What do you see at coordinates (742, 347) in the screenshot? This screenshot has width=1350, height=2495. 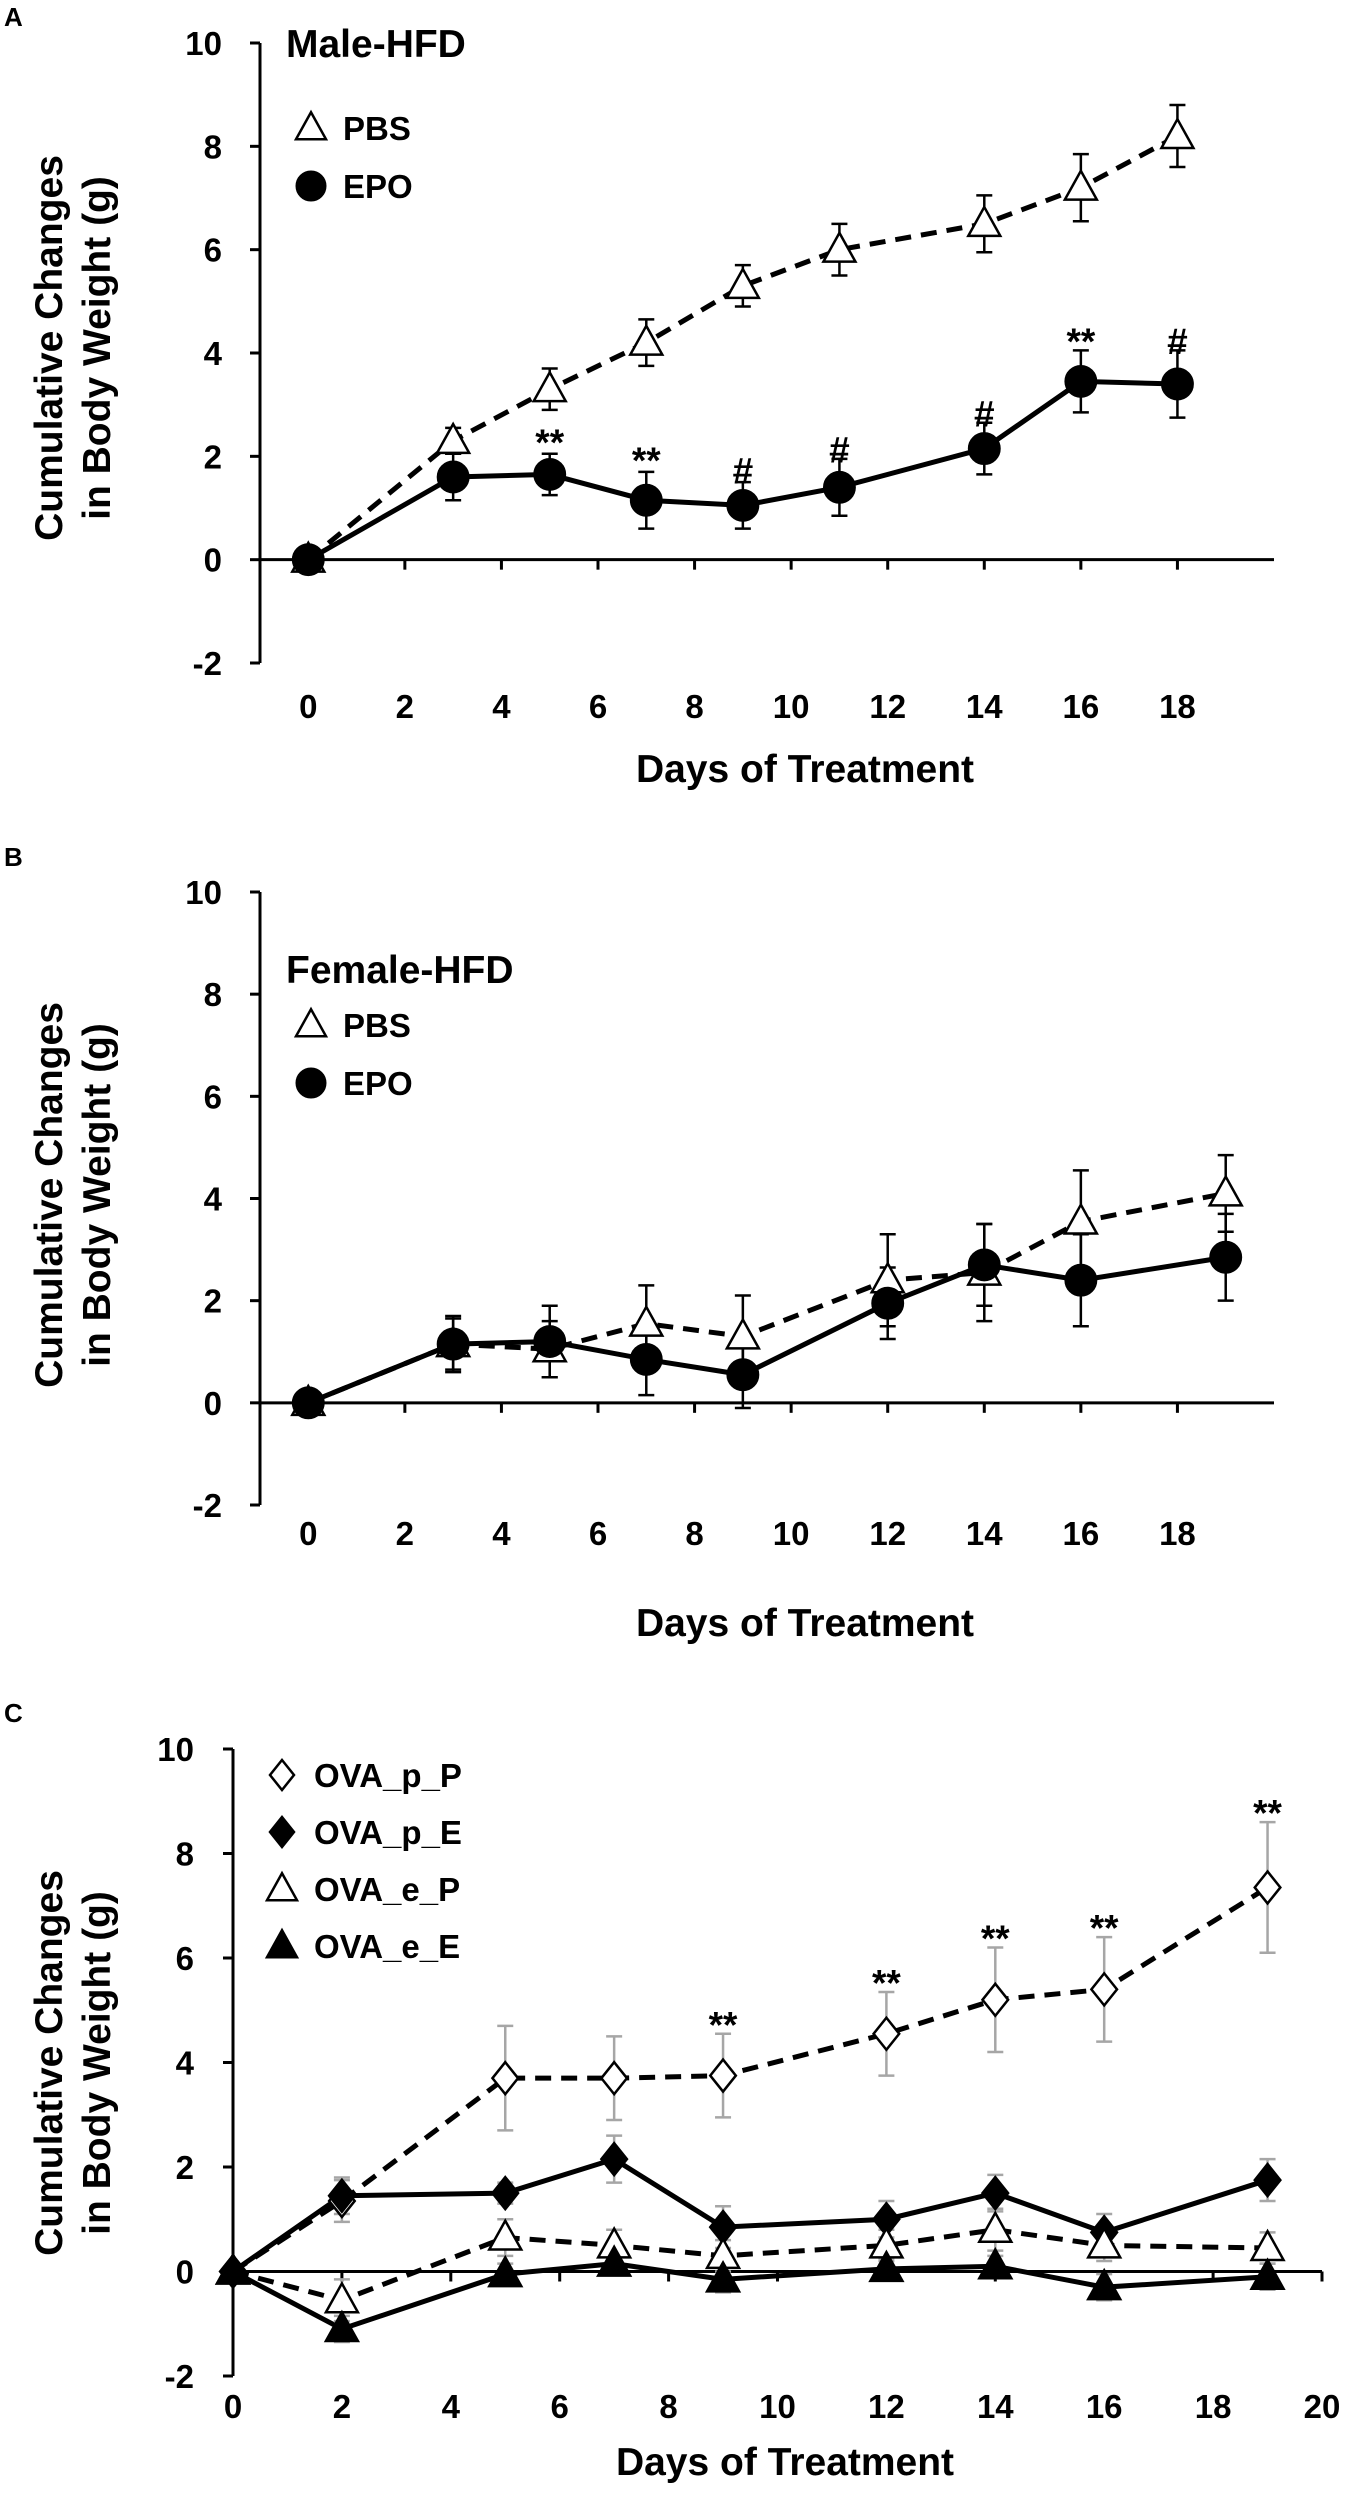 I see `series-line-pbs` at bounding box center [742, 347].